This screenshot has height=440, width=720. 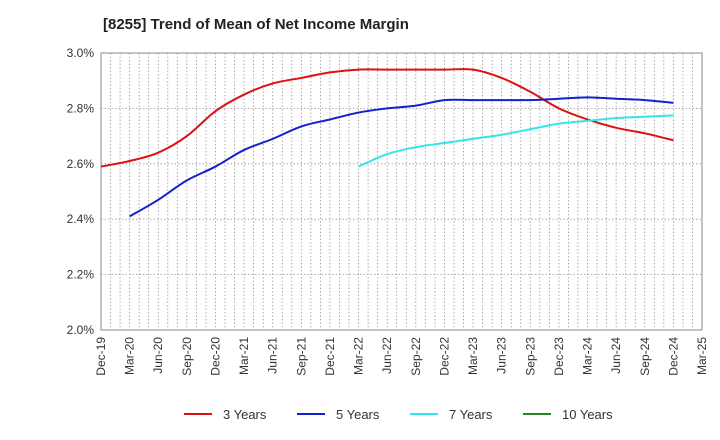 I want to click on x-tick-label: Mar-23, so click(x=473, y=356).